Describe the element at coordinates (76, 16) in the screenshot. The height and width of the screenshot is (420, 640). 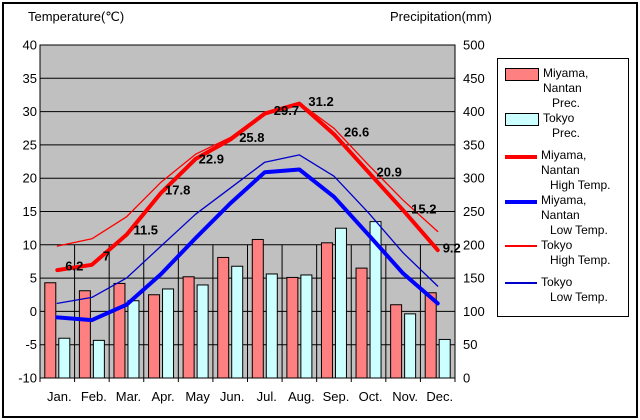
I see `temperature-axis-title: Temperature(℃)` at that location.